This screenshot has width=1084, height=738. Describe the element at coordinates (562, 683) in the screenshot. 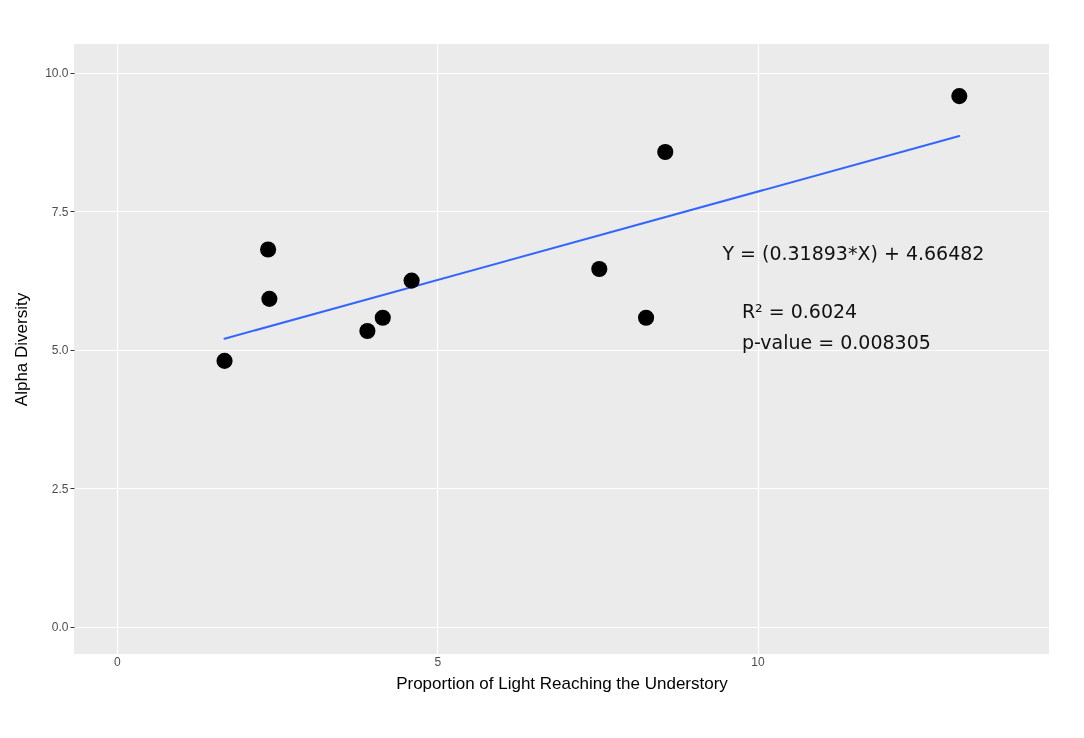

I see `x-axis-title: Proportion of Light Reaching the Understory` at that location.